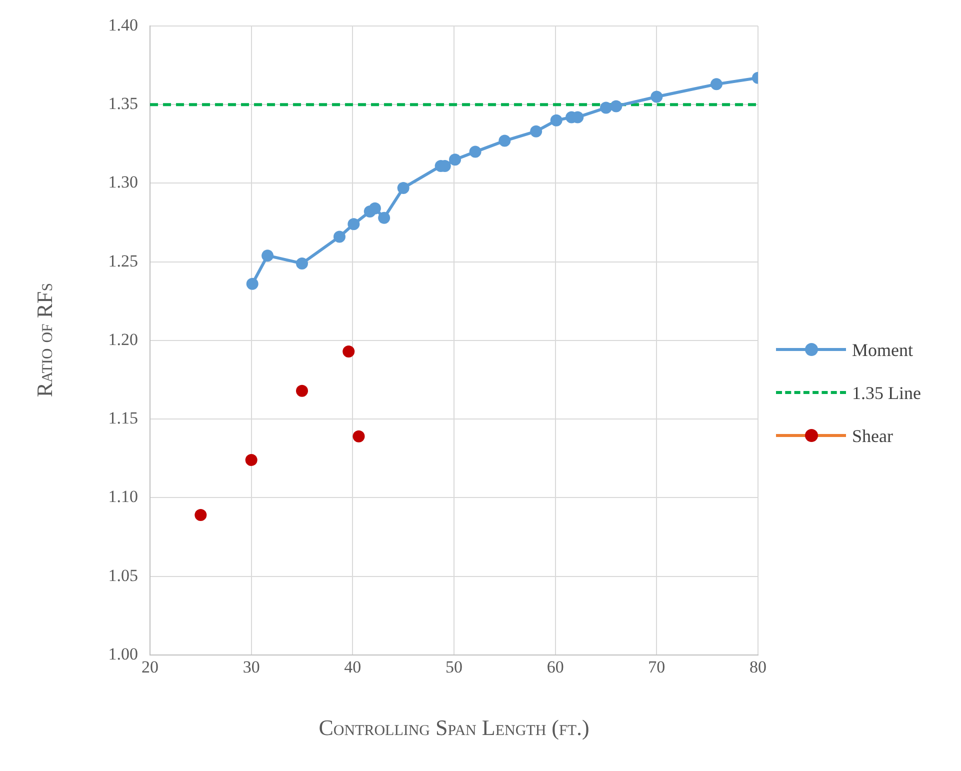 The width and height of the screenshot is (961, 771). Describe the element at coordinates (123, 24) in the screenshot. I see `y-tick-label: 1.40` at that location.